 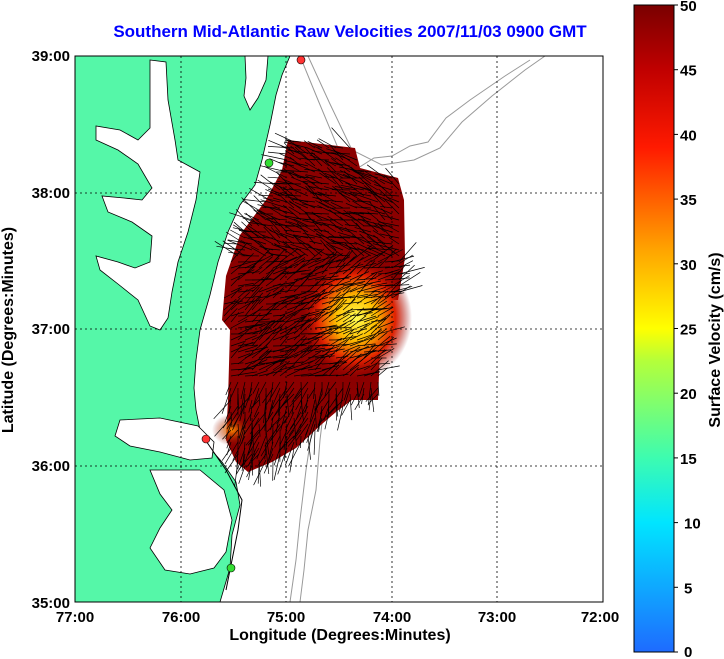 I want to click on radar-stations, so click(x=253, y=314).